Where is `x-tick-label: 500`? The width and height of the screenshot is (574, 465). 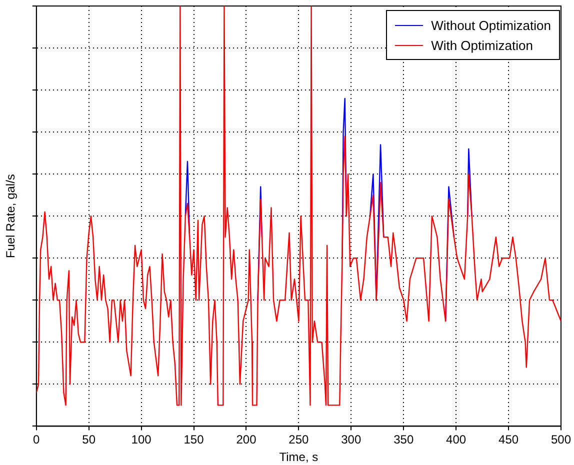 x-tick-label: 500 is located at coordinates (561, 439).